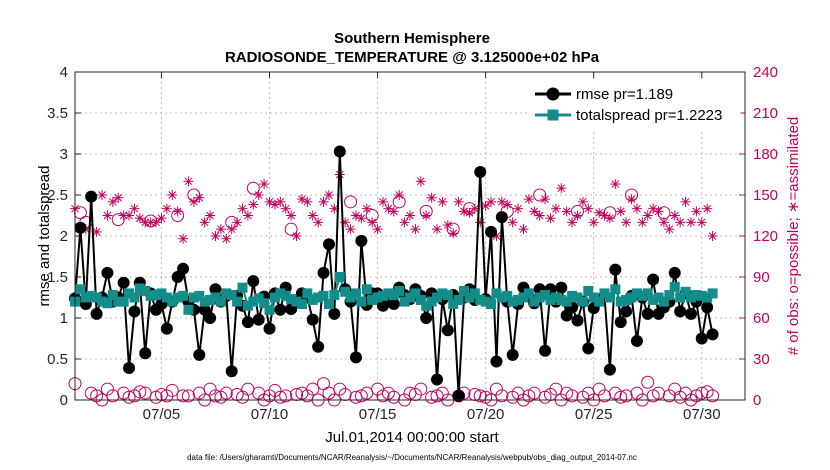 Image resolution: width=830 pixels, height=470 pixels. What do you see at coordinates (270, 414) in the screenshot?
I see `x-tick-label: 07/10` at bounding box center [270, 414].